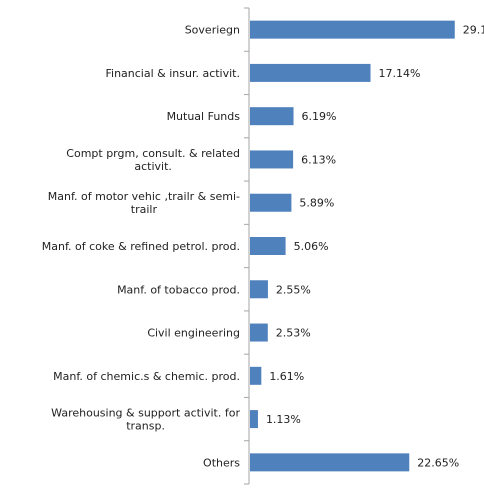 The width and height of the screenshot is (484, 488). What do you see at coordinates (438, 462) in the screenshot?
I see `data-label: 22.65%` at bounding box center [438, 462].